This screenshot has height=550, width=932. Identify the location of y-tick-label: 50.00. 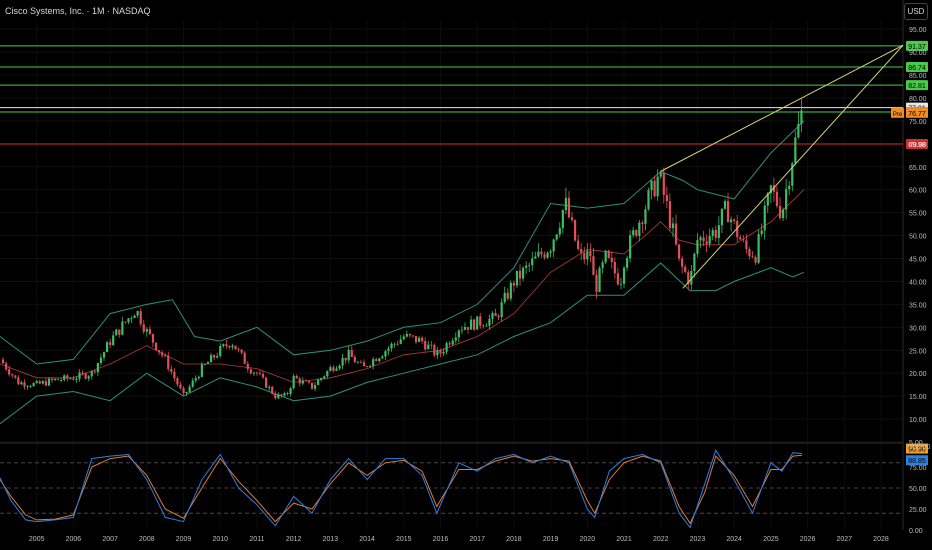
(918, 237).